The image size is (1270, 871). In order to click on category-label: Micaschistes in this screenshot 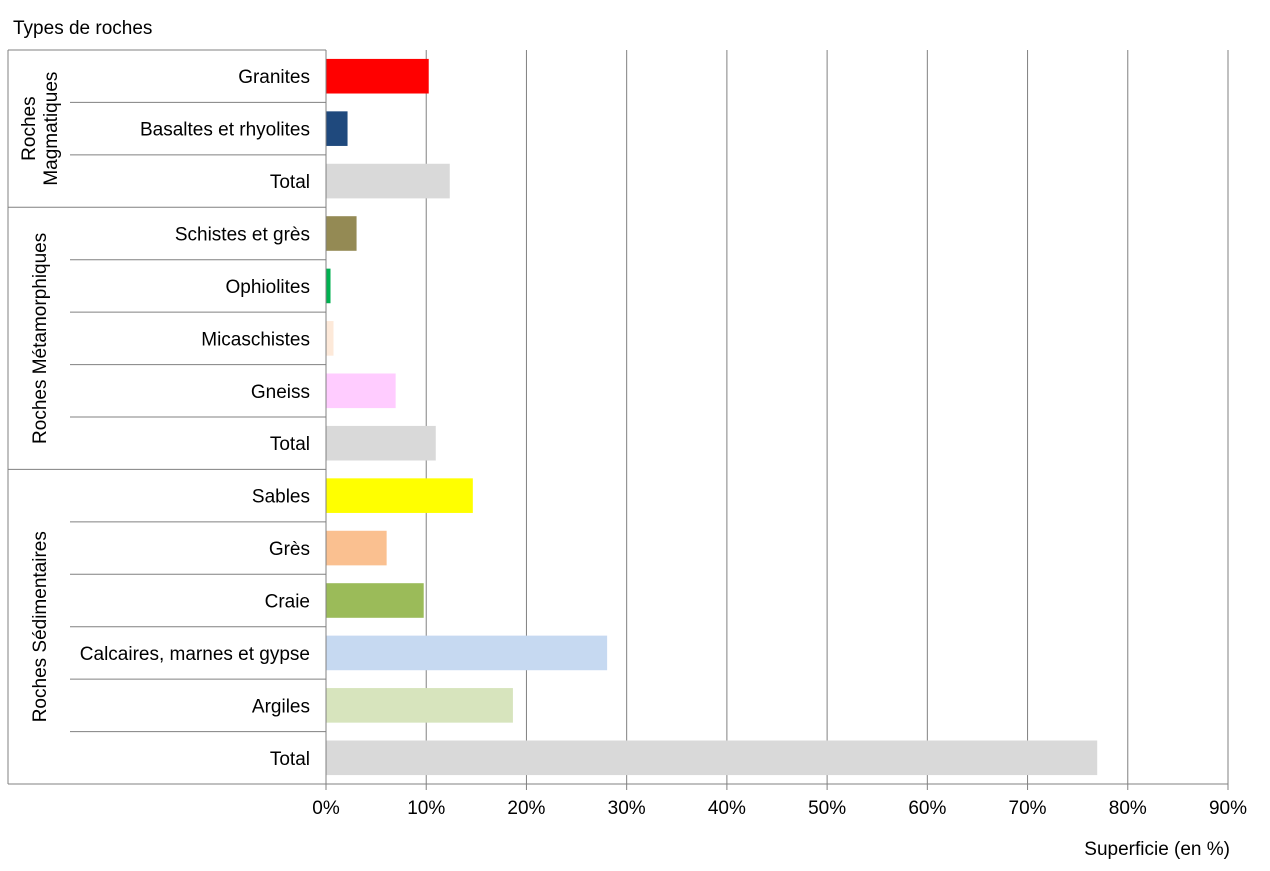, I will do `click(255, 339)`.